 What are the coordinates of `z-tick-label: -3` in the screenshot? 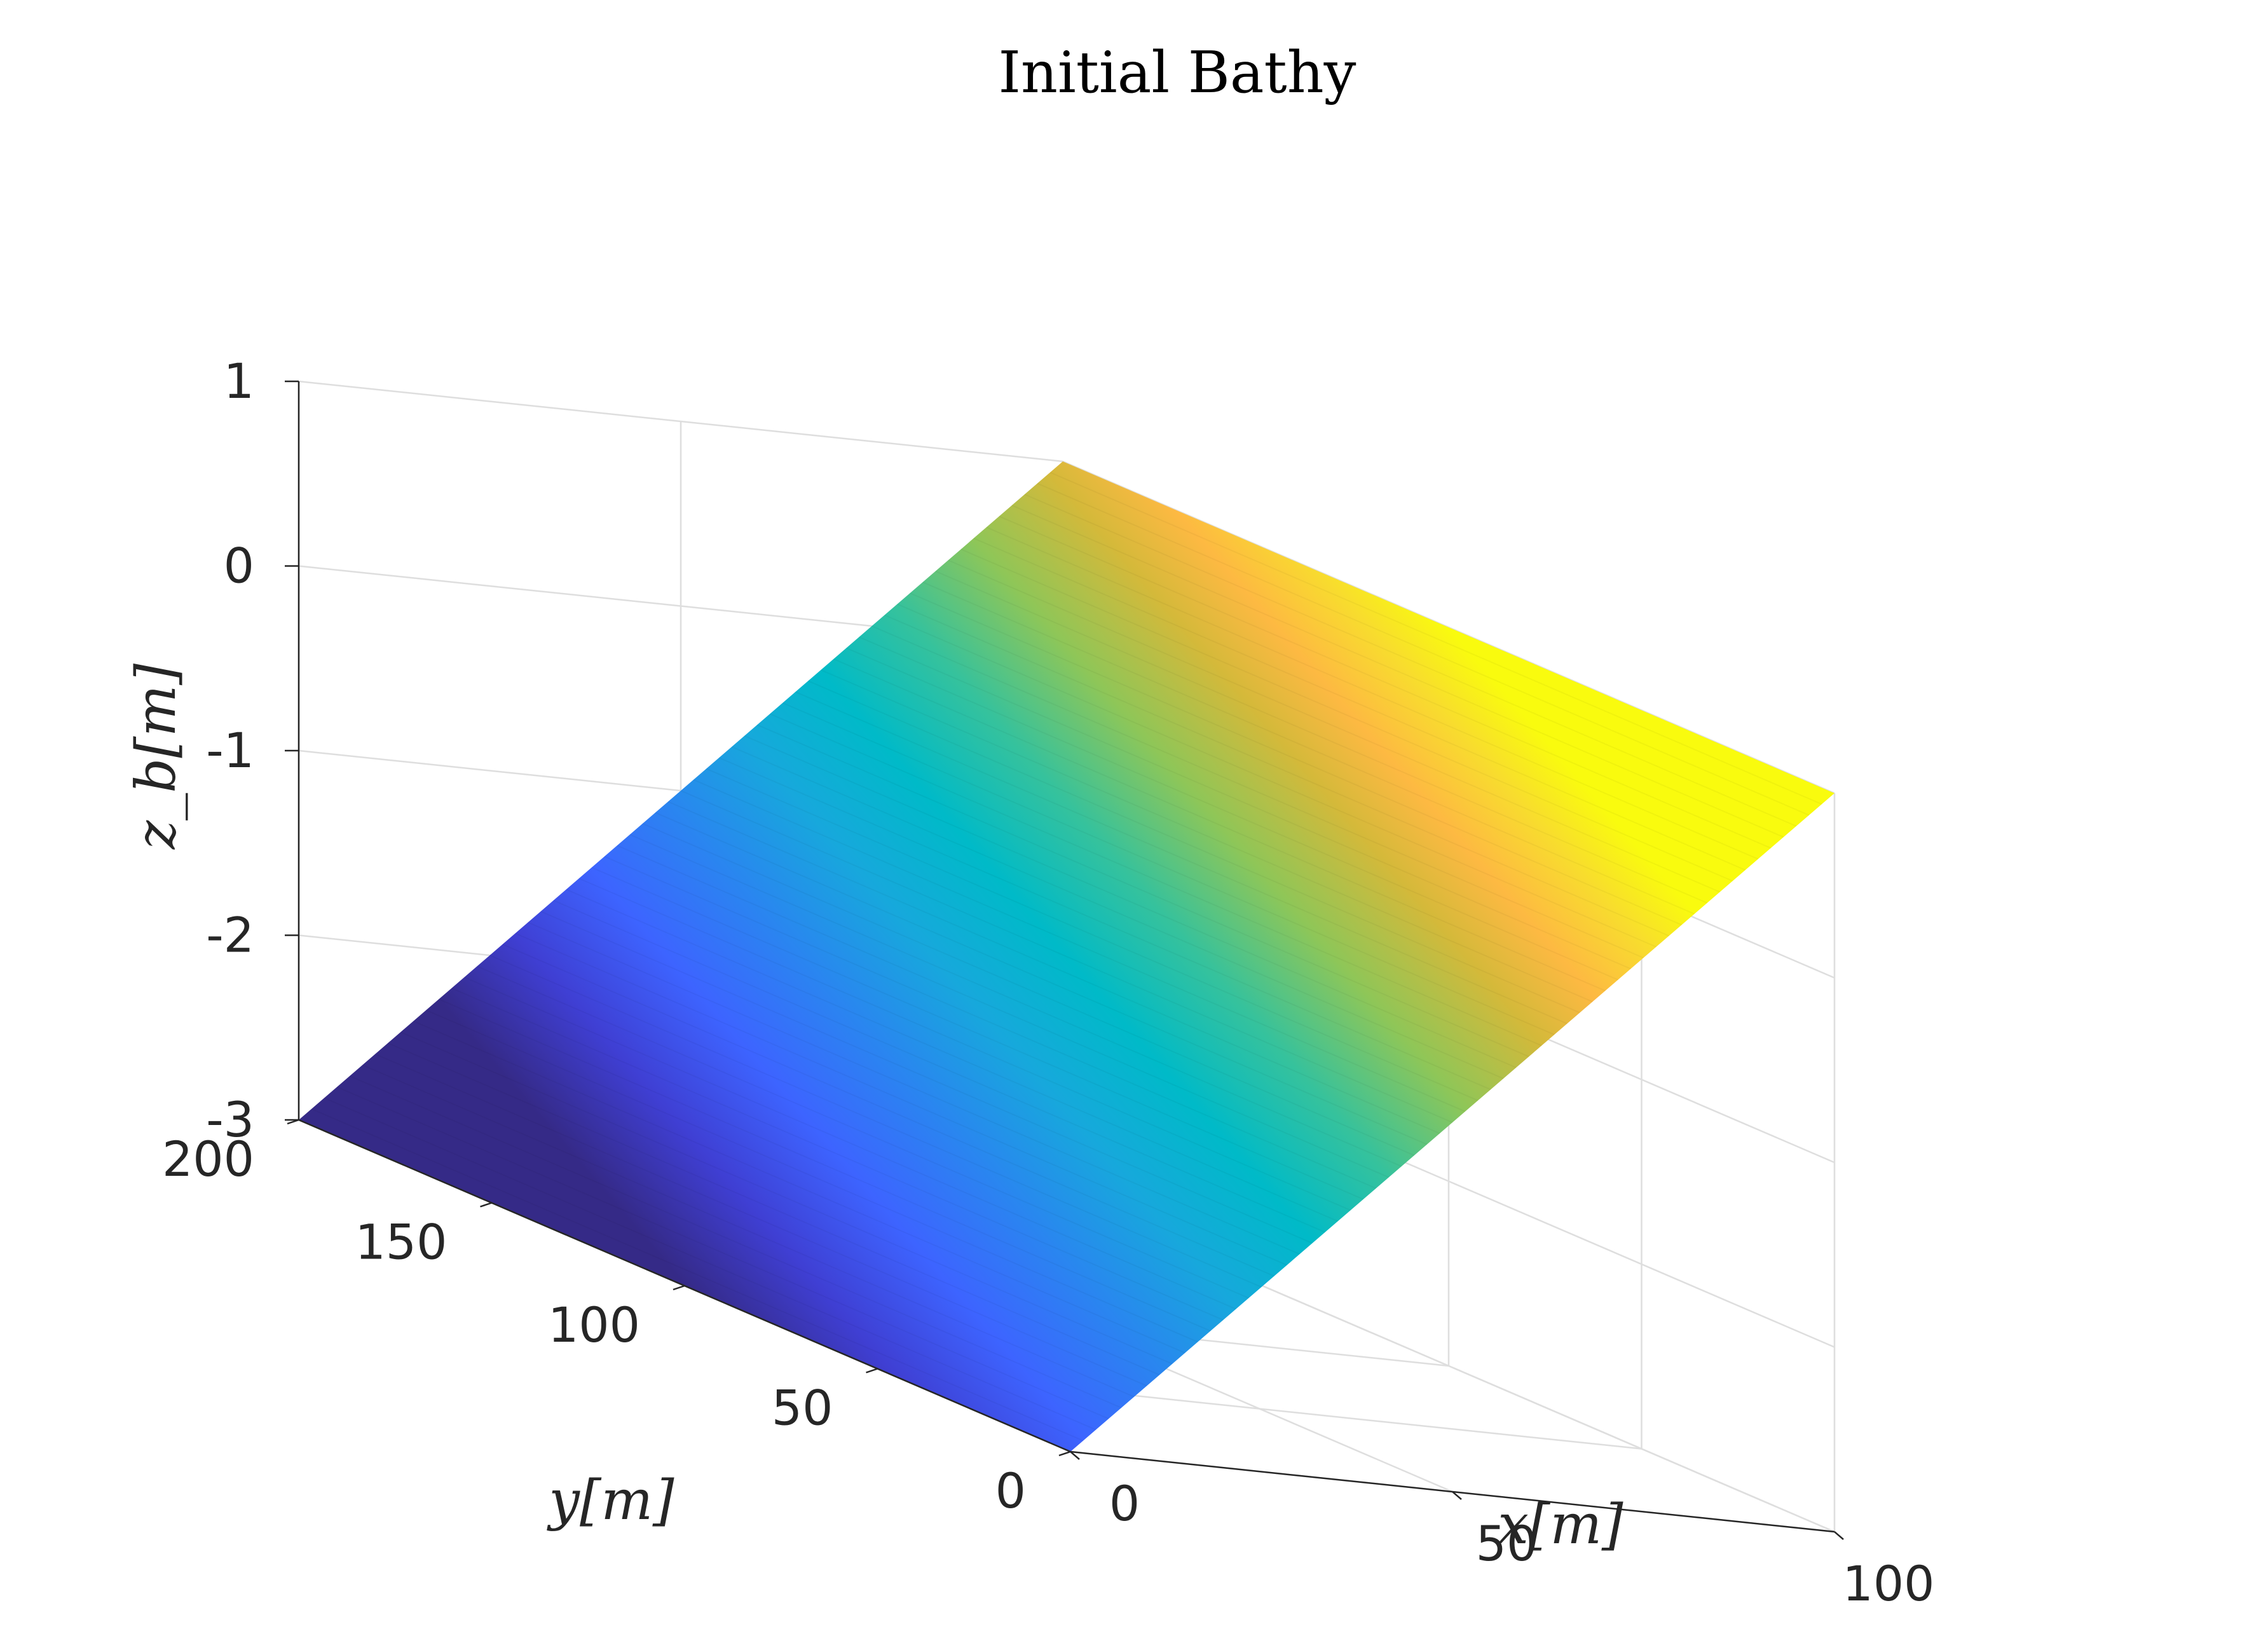 It's located at (230, 1120).